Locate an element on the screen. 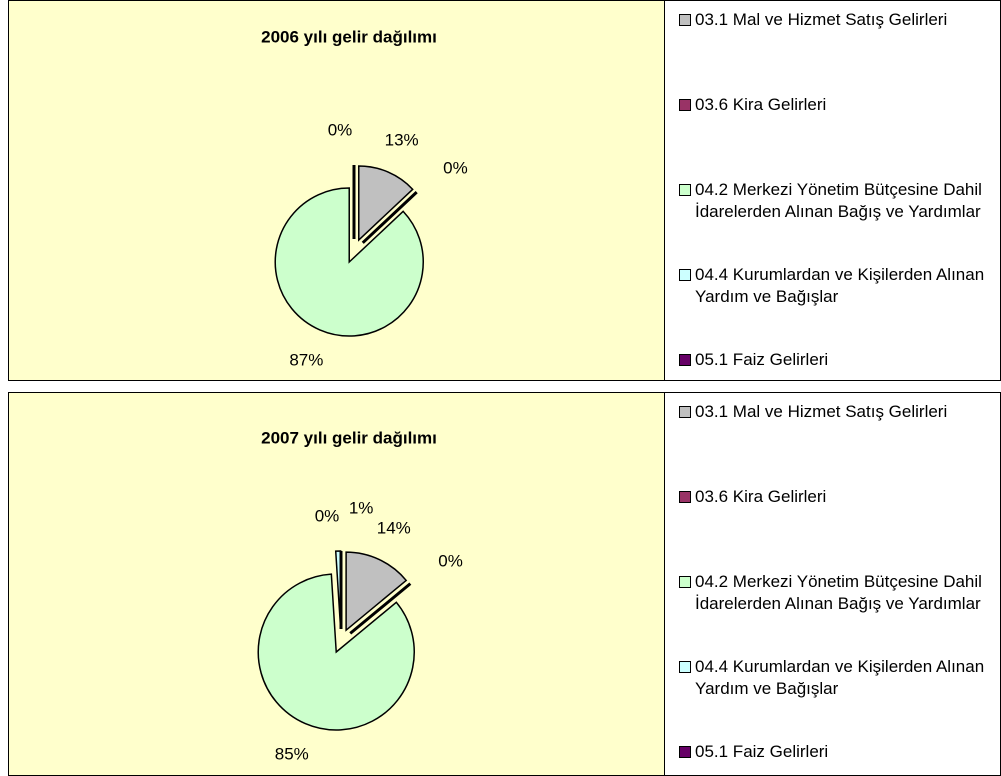 Image resolution: width=1001 pixels, height=776 pixels. data-label: 87% is located at coordinates (306, 360).